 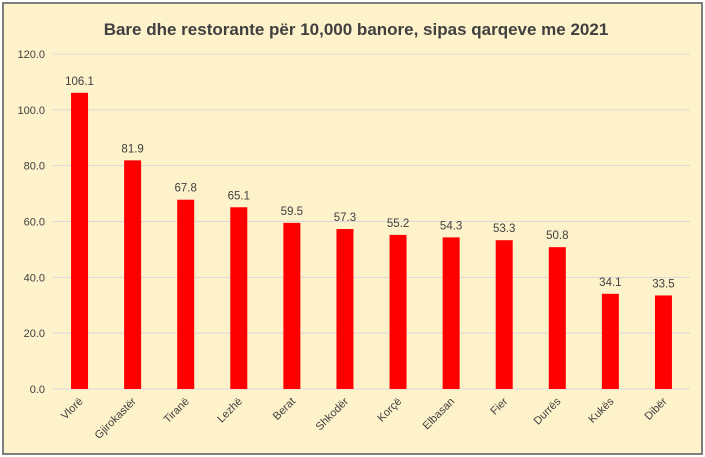 I want to click on x-tick-label: Fier, so click(x=499, y=406).